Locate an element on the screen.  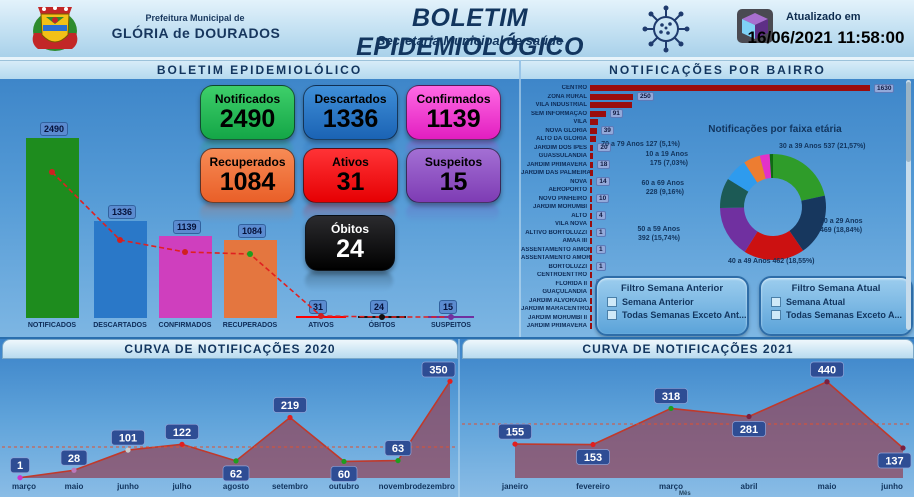
bar-category-label: NOTIFICADOS is located at coordinates (52, 325).